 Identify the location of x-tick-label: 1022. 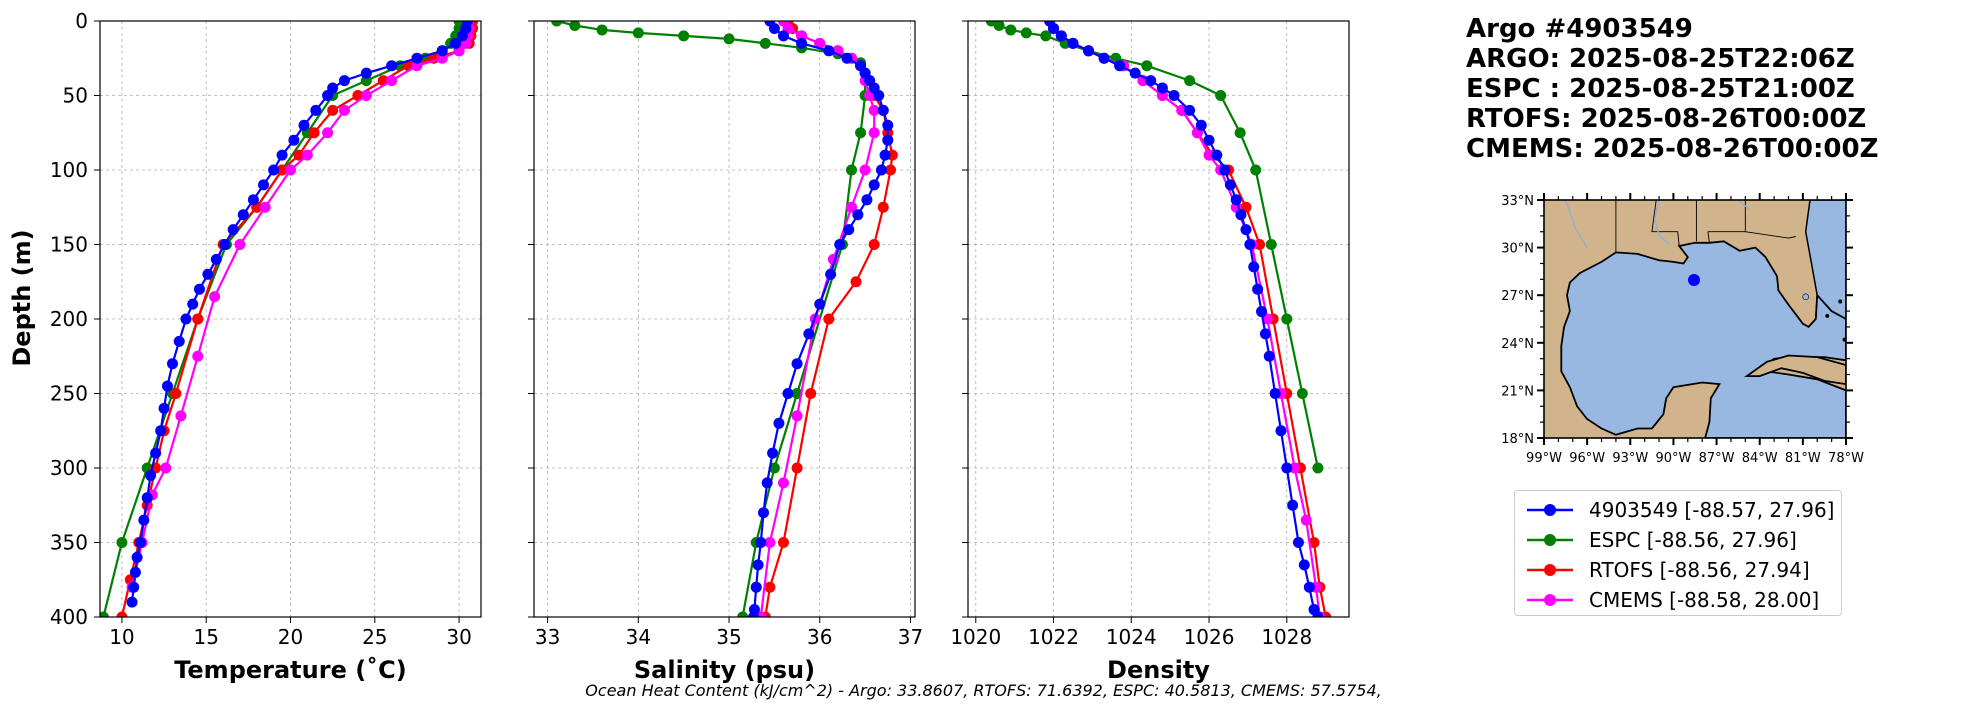
(1053, 637).